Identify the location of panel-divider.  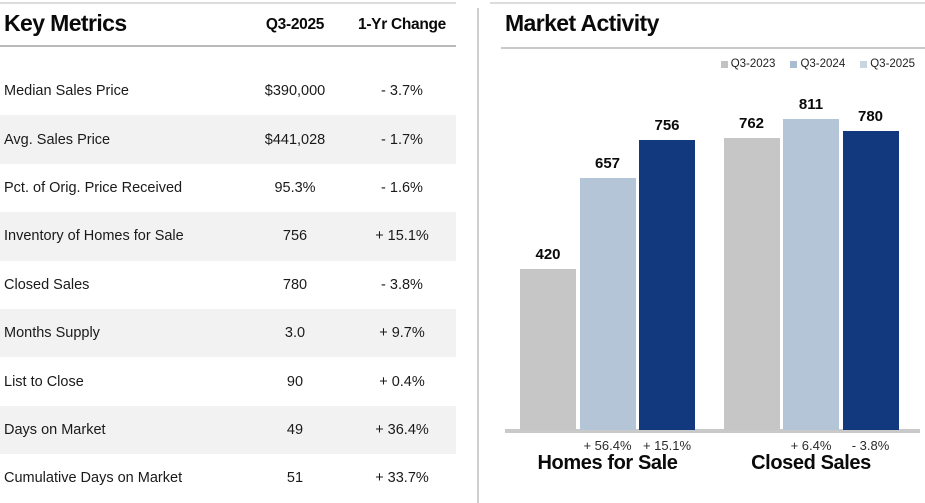
(478, 255).